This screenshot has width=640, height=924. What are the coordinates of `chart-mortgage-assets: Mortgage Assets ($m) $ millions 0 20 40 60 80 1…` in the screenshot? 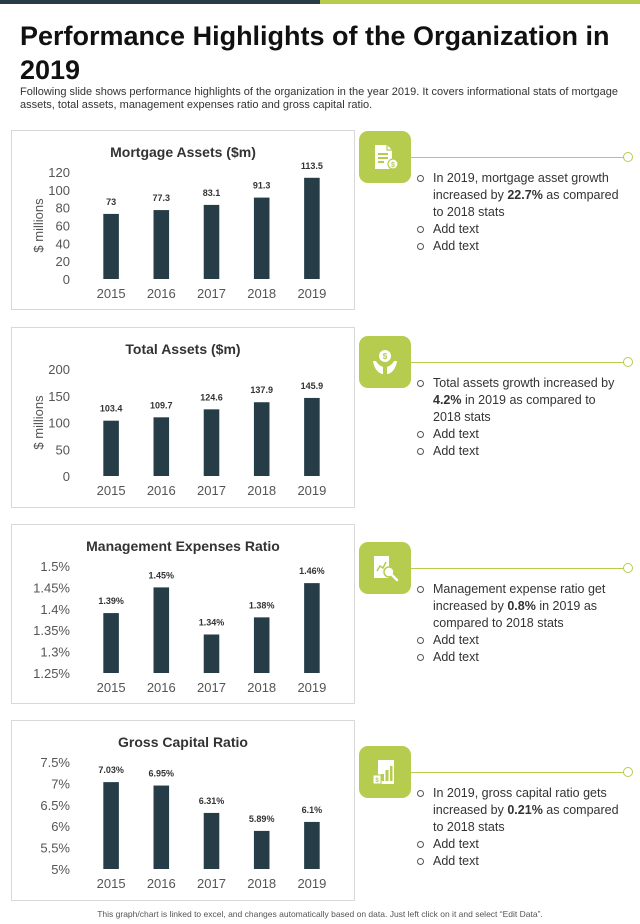 It's located at (183, 220).